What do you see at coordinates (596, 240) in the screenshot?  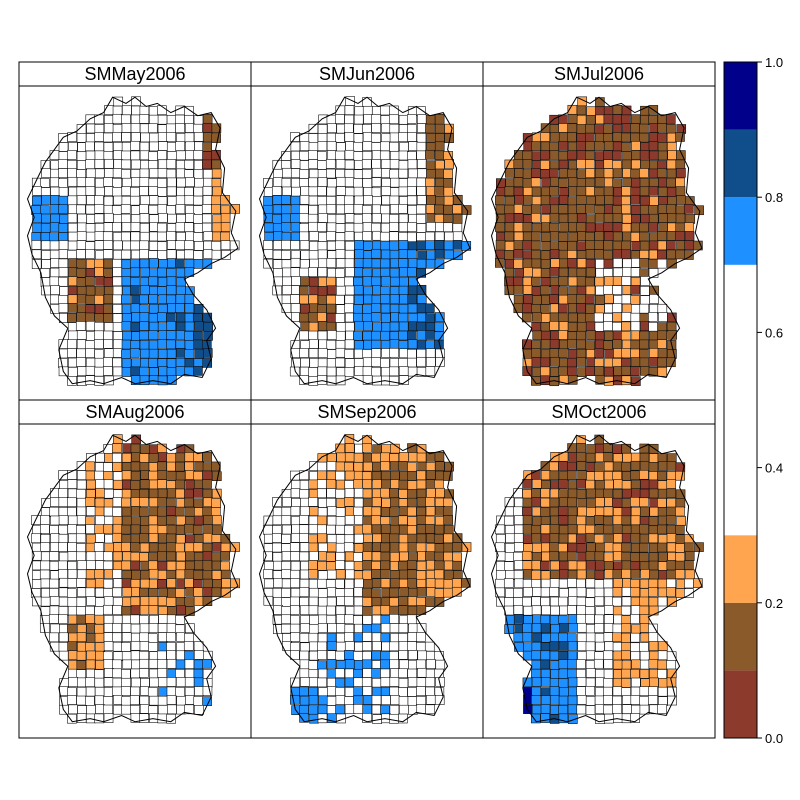 I see `country-outline` at bounding box center [596, 240].